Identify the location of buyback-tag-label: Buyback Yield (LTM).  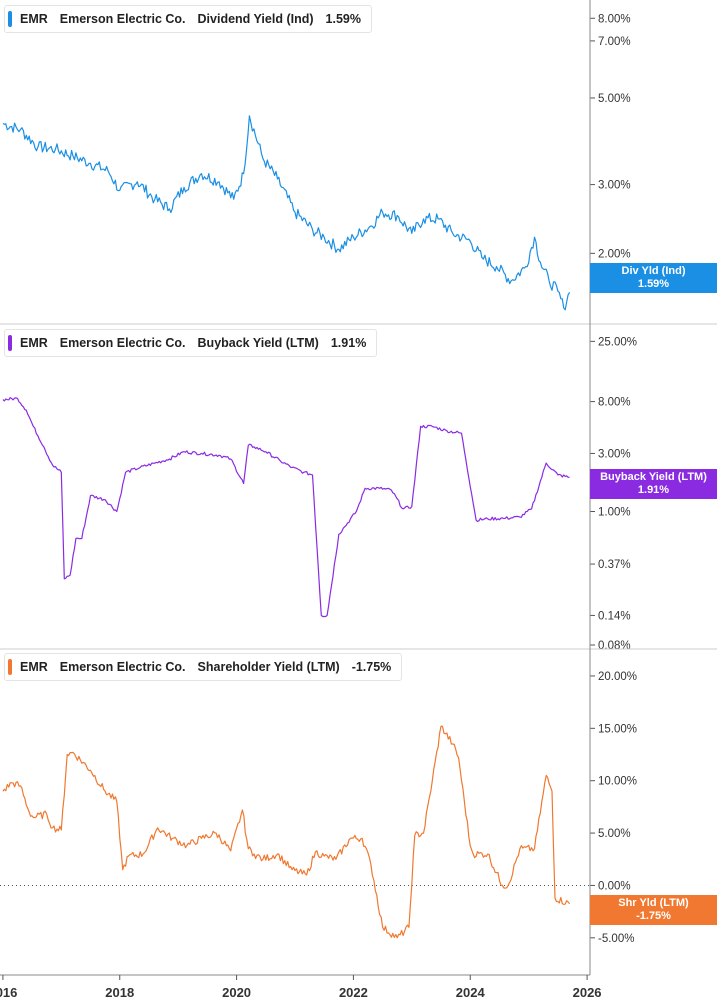
(653, 477).